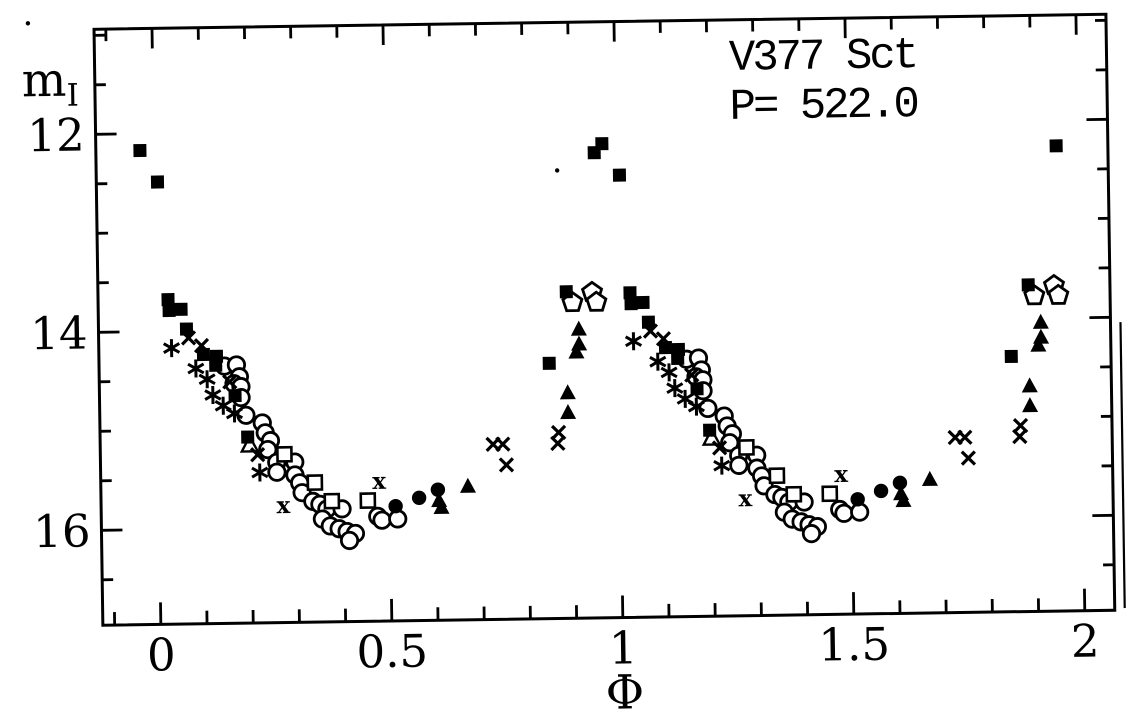 This screenshot has width=1132, height=722. Describe the element at coordinates (161, 654) in the screenshot. I see `x-tick-label: 0` at that location.